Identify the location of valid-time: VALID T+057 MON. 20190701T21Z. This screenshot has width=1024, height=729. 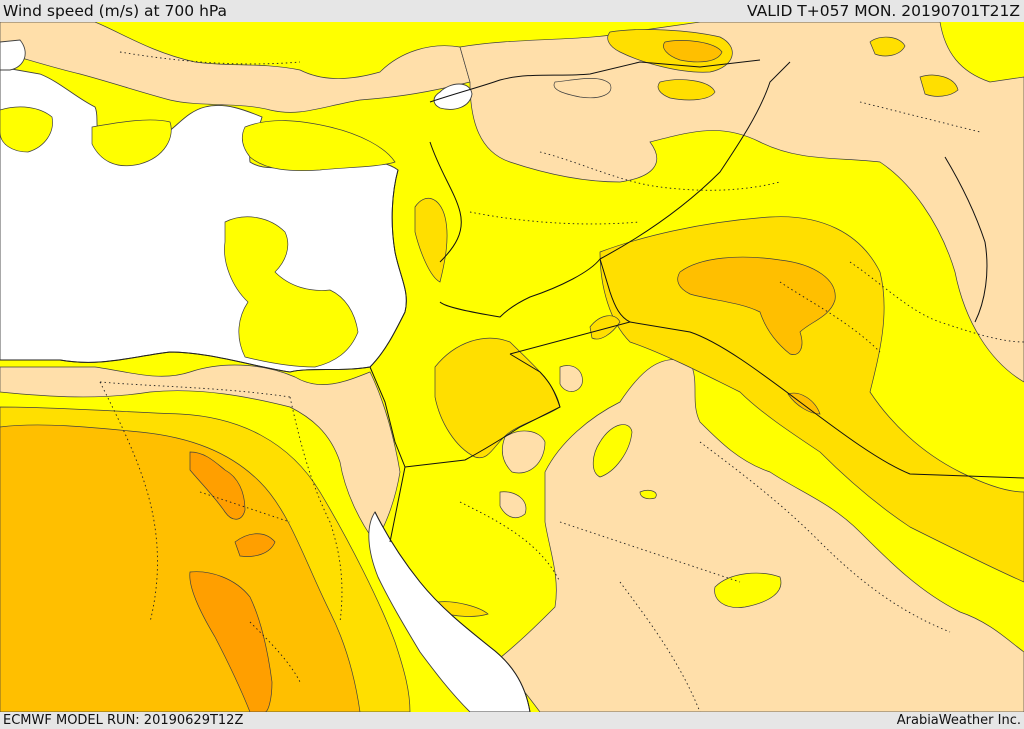
(883, 11).